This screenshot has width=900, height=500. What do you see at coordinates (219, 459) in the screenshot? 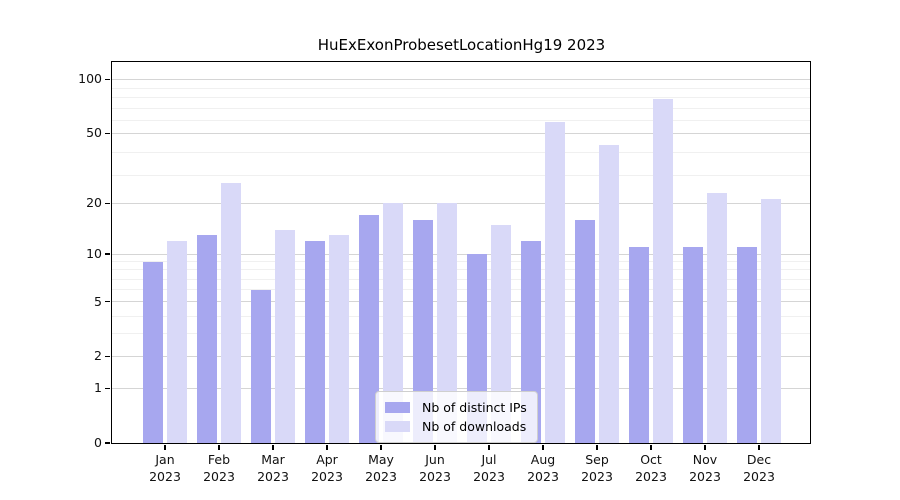
I see `x-tick-month: Feb` at bounding box center [219, 459].